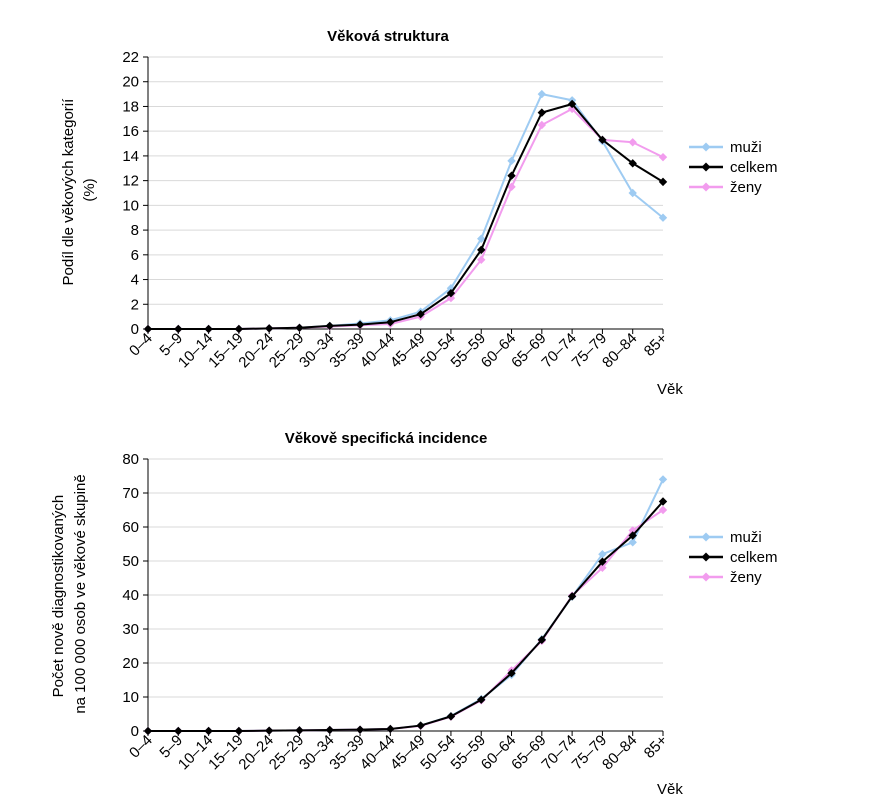 This screenshot has height=805, width=891. What do you see at coordinates (135, 731) in the screenshot?
I see `y-tick-label: 0` at bounding box center [135, 731].